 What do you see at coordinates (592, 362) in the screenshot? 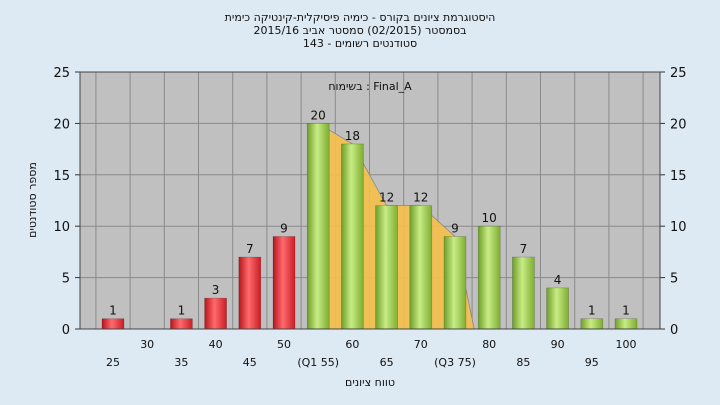
I see `x-tick-label: 95` at bounding box center [592, 362].